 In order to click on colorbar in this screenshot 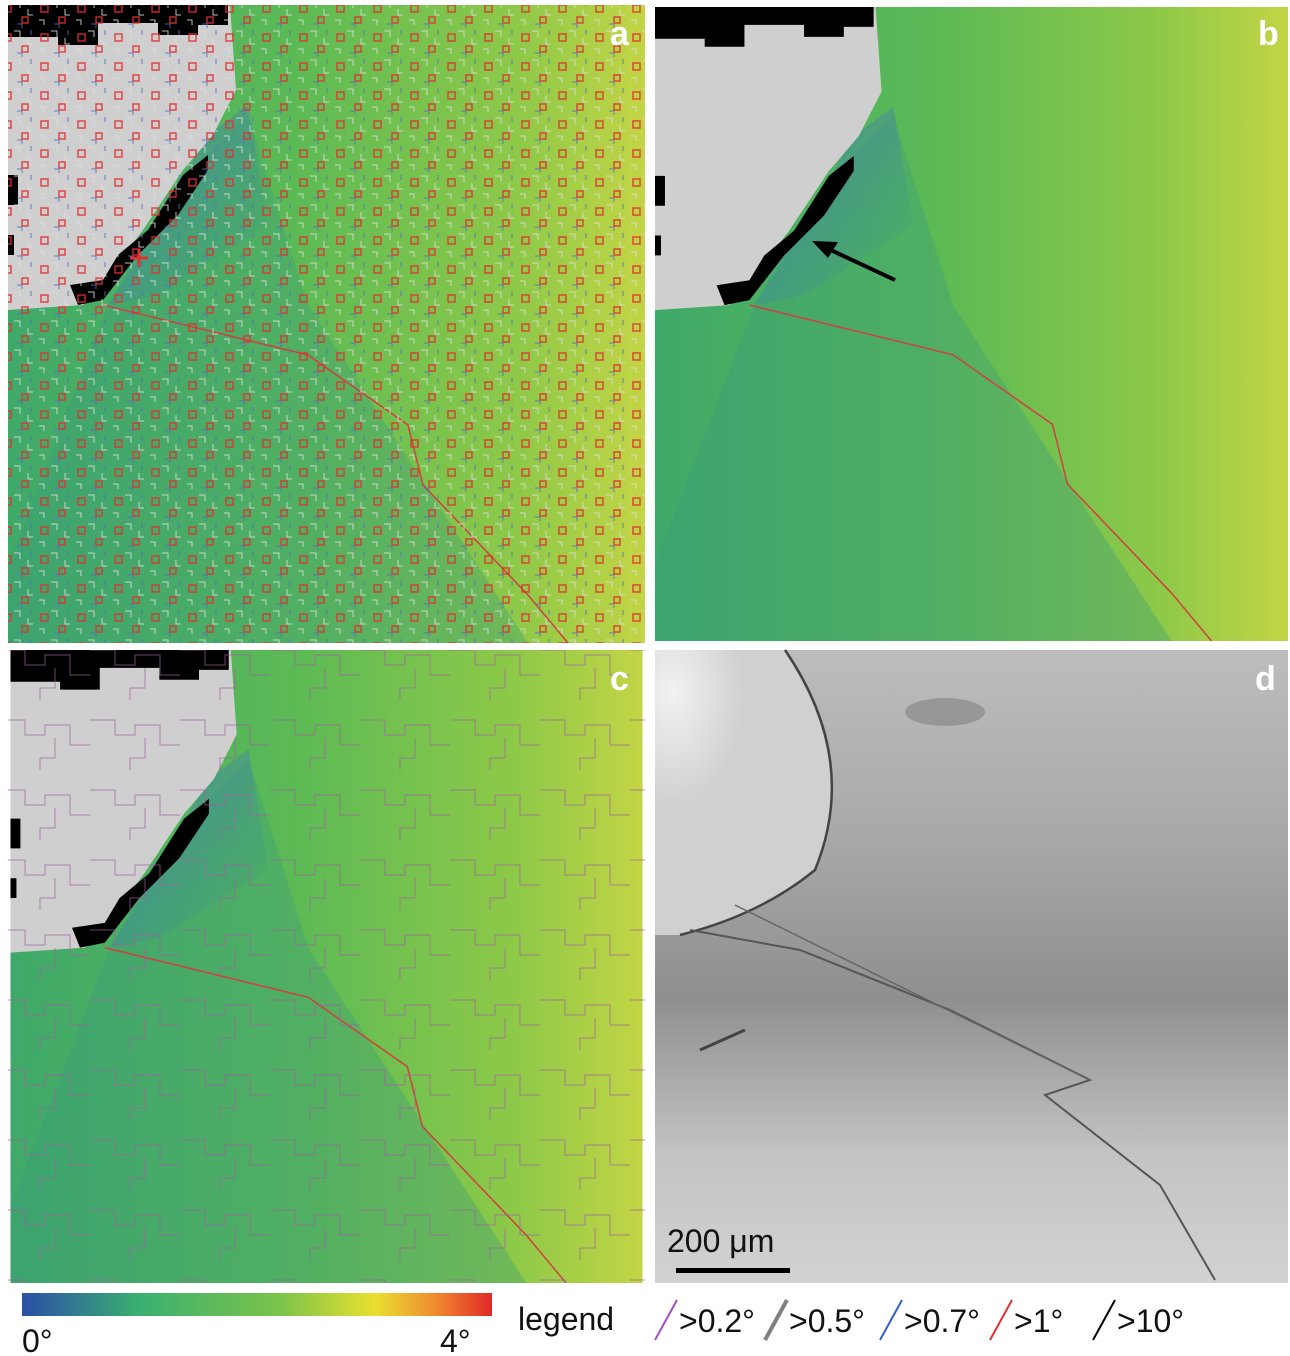, I will do `click(257, 1304)`.